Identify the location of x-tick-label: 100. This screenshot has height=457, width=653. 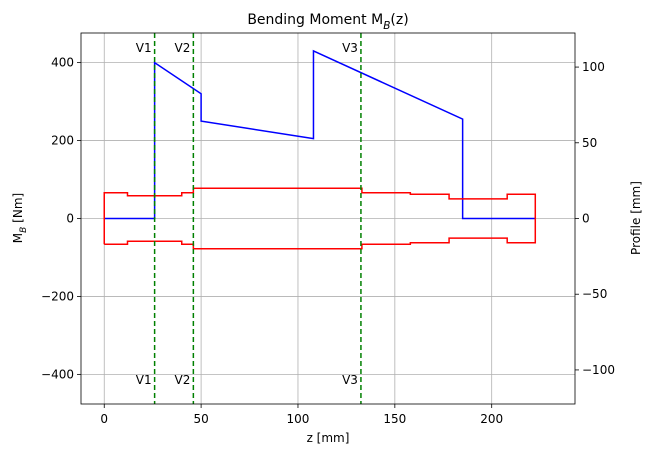
(298, 419).